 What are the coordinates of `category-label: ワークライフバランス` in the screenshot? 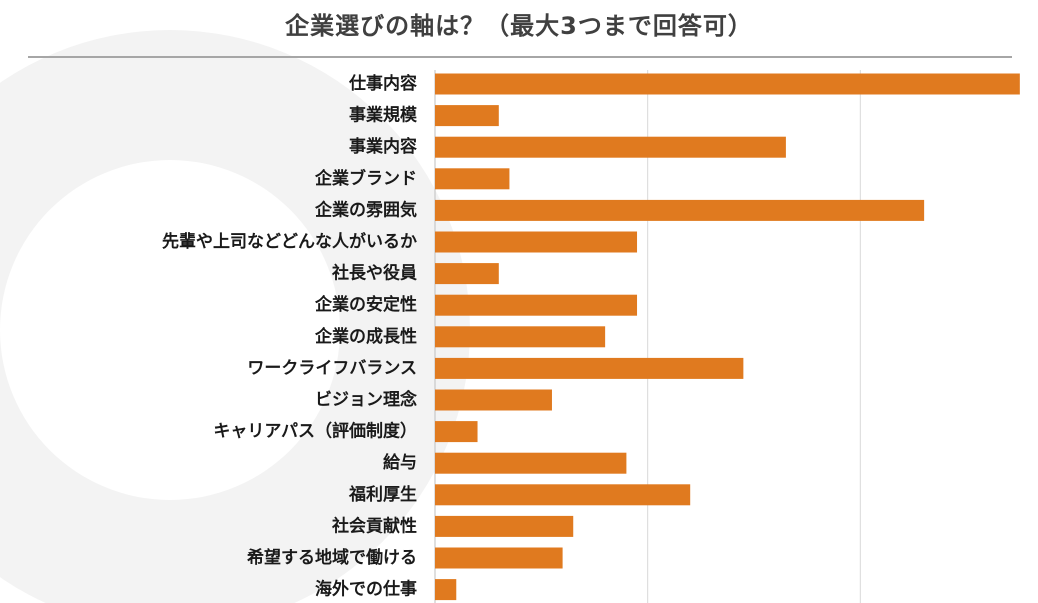 It's located at (332, 368).